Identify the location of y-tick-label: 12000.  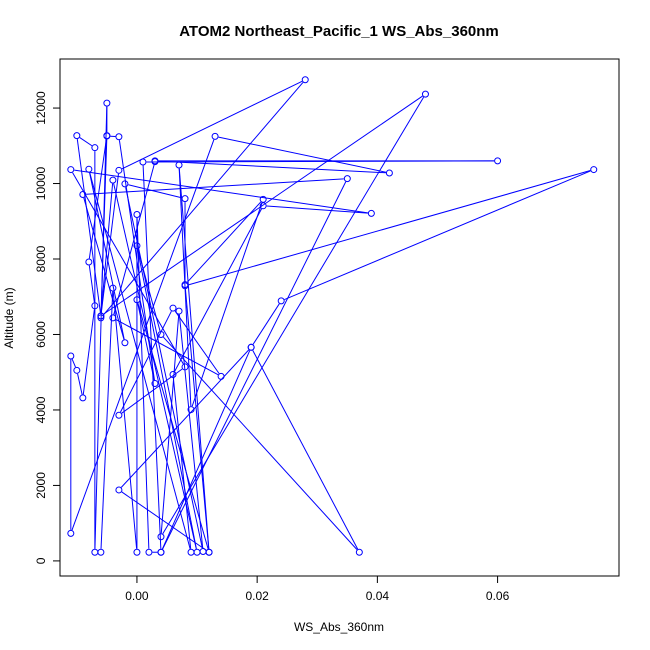
(41, 108).